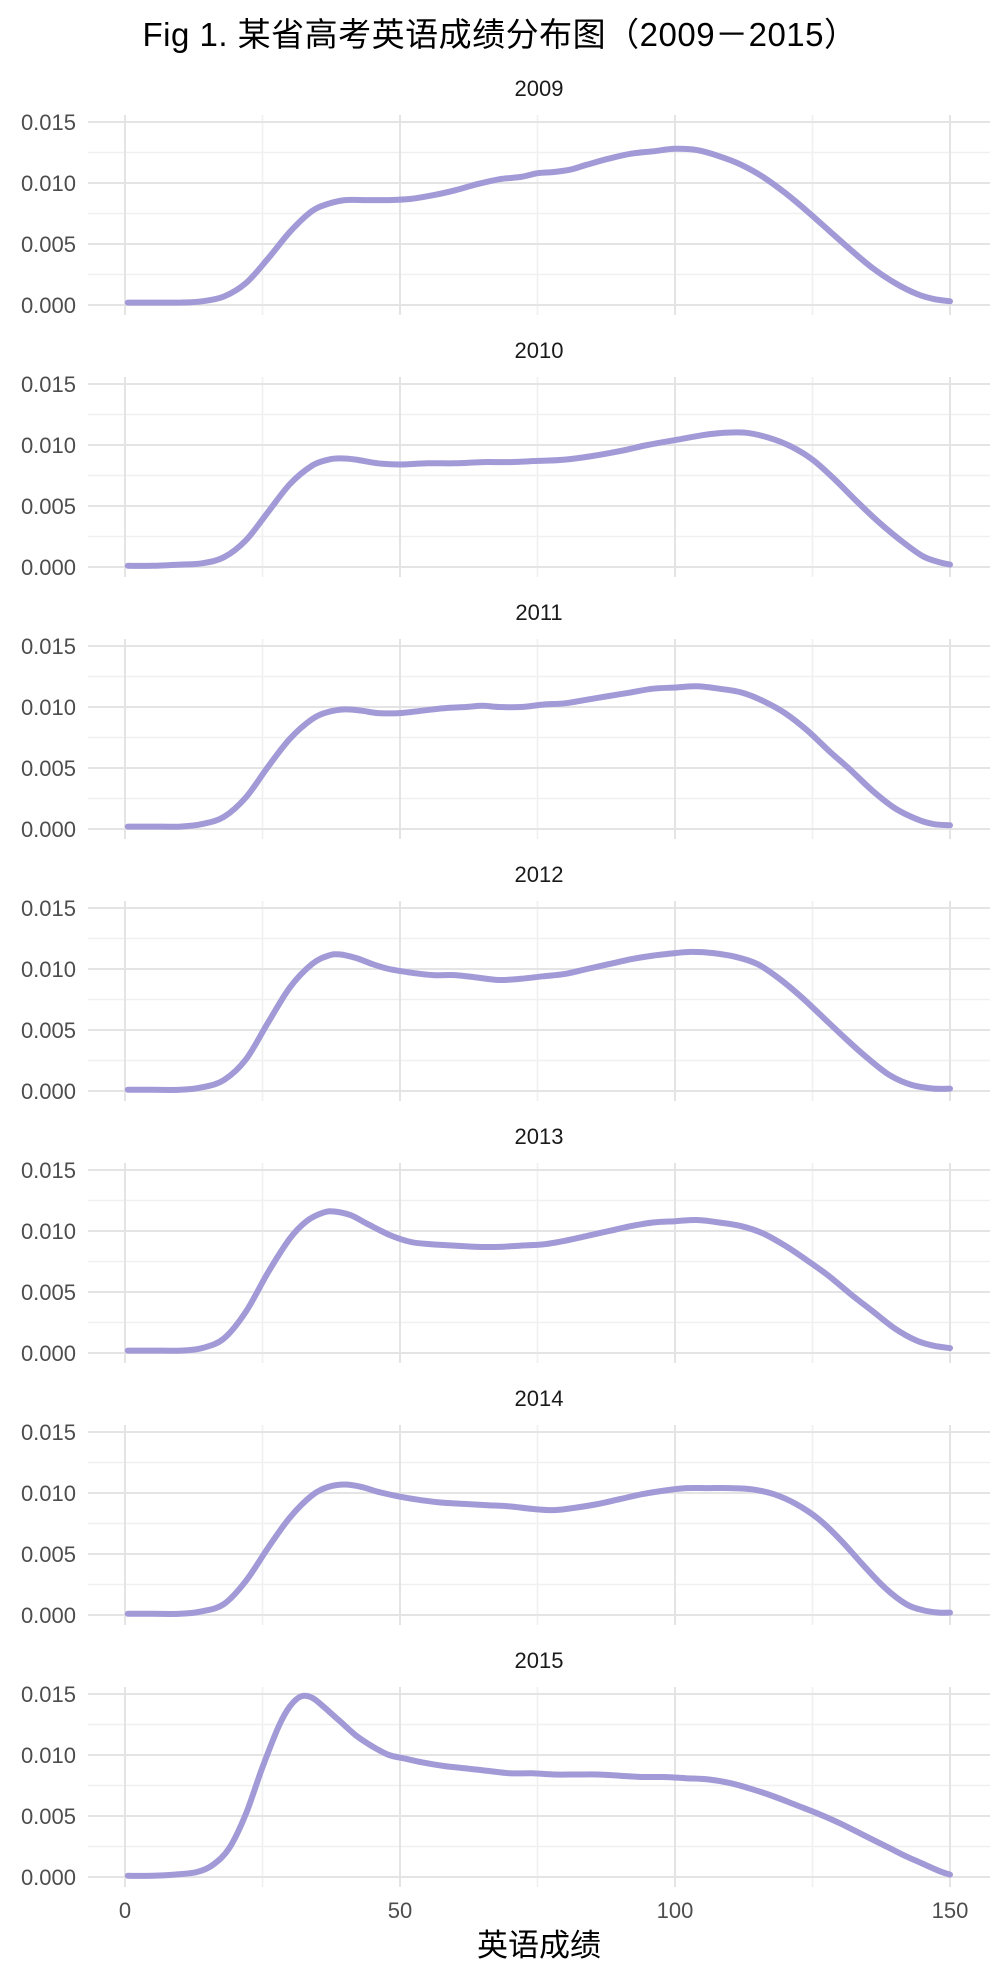 This screenshot has height=1970, width=1000. What do you see at coordinates (539, 350) in the screenshot?
I see `strip-label: 2010` at bounding box center [539, 350].